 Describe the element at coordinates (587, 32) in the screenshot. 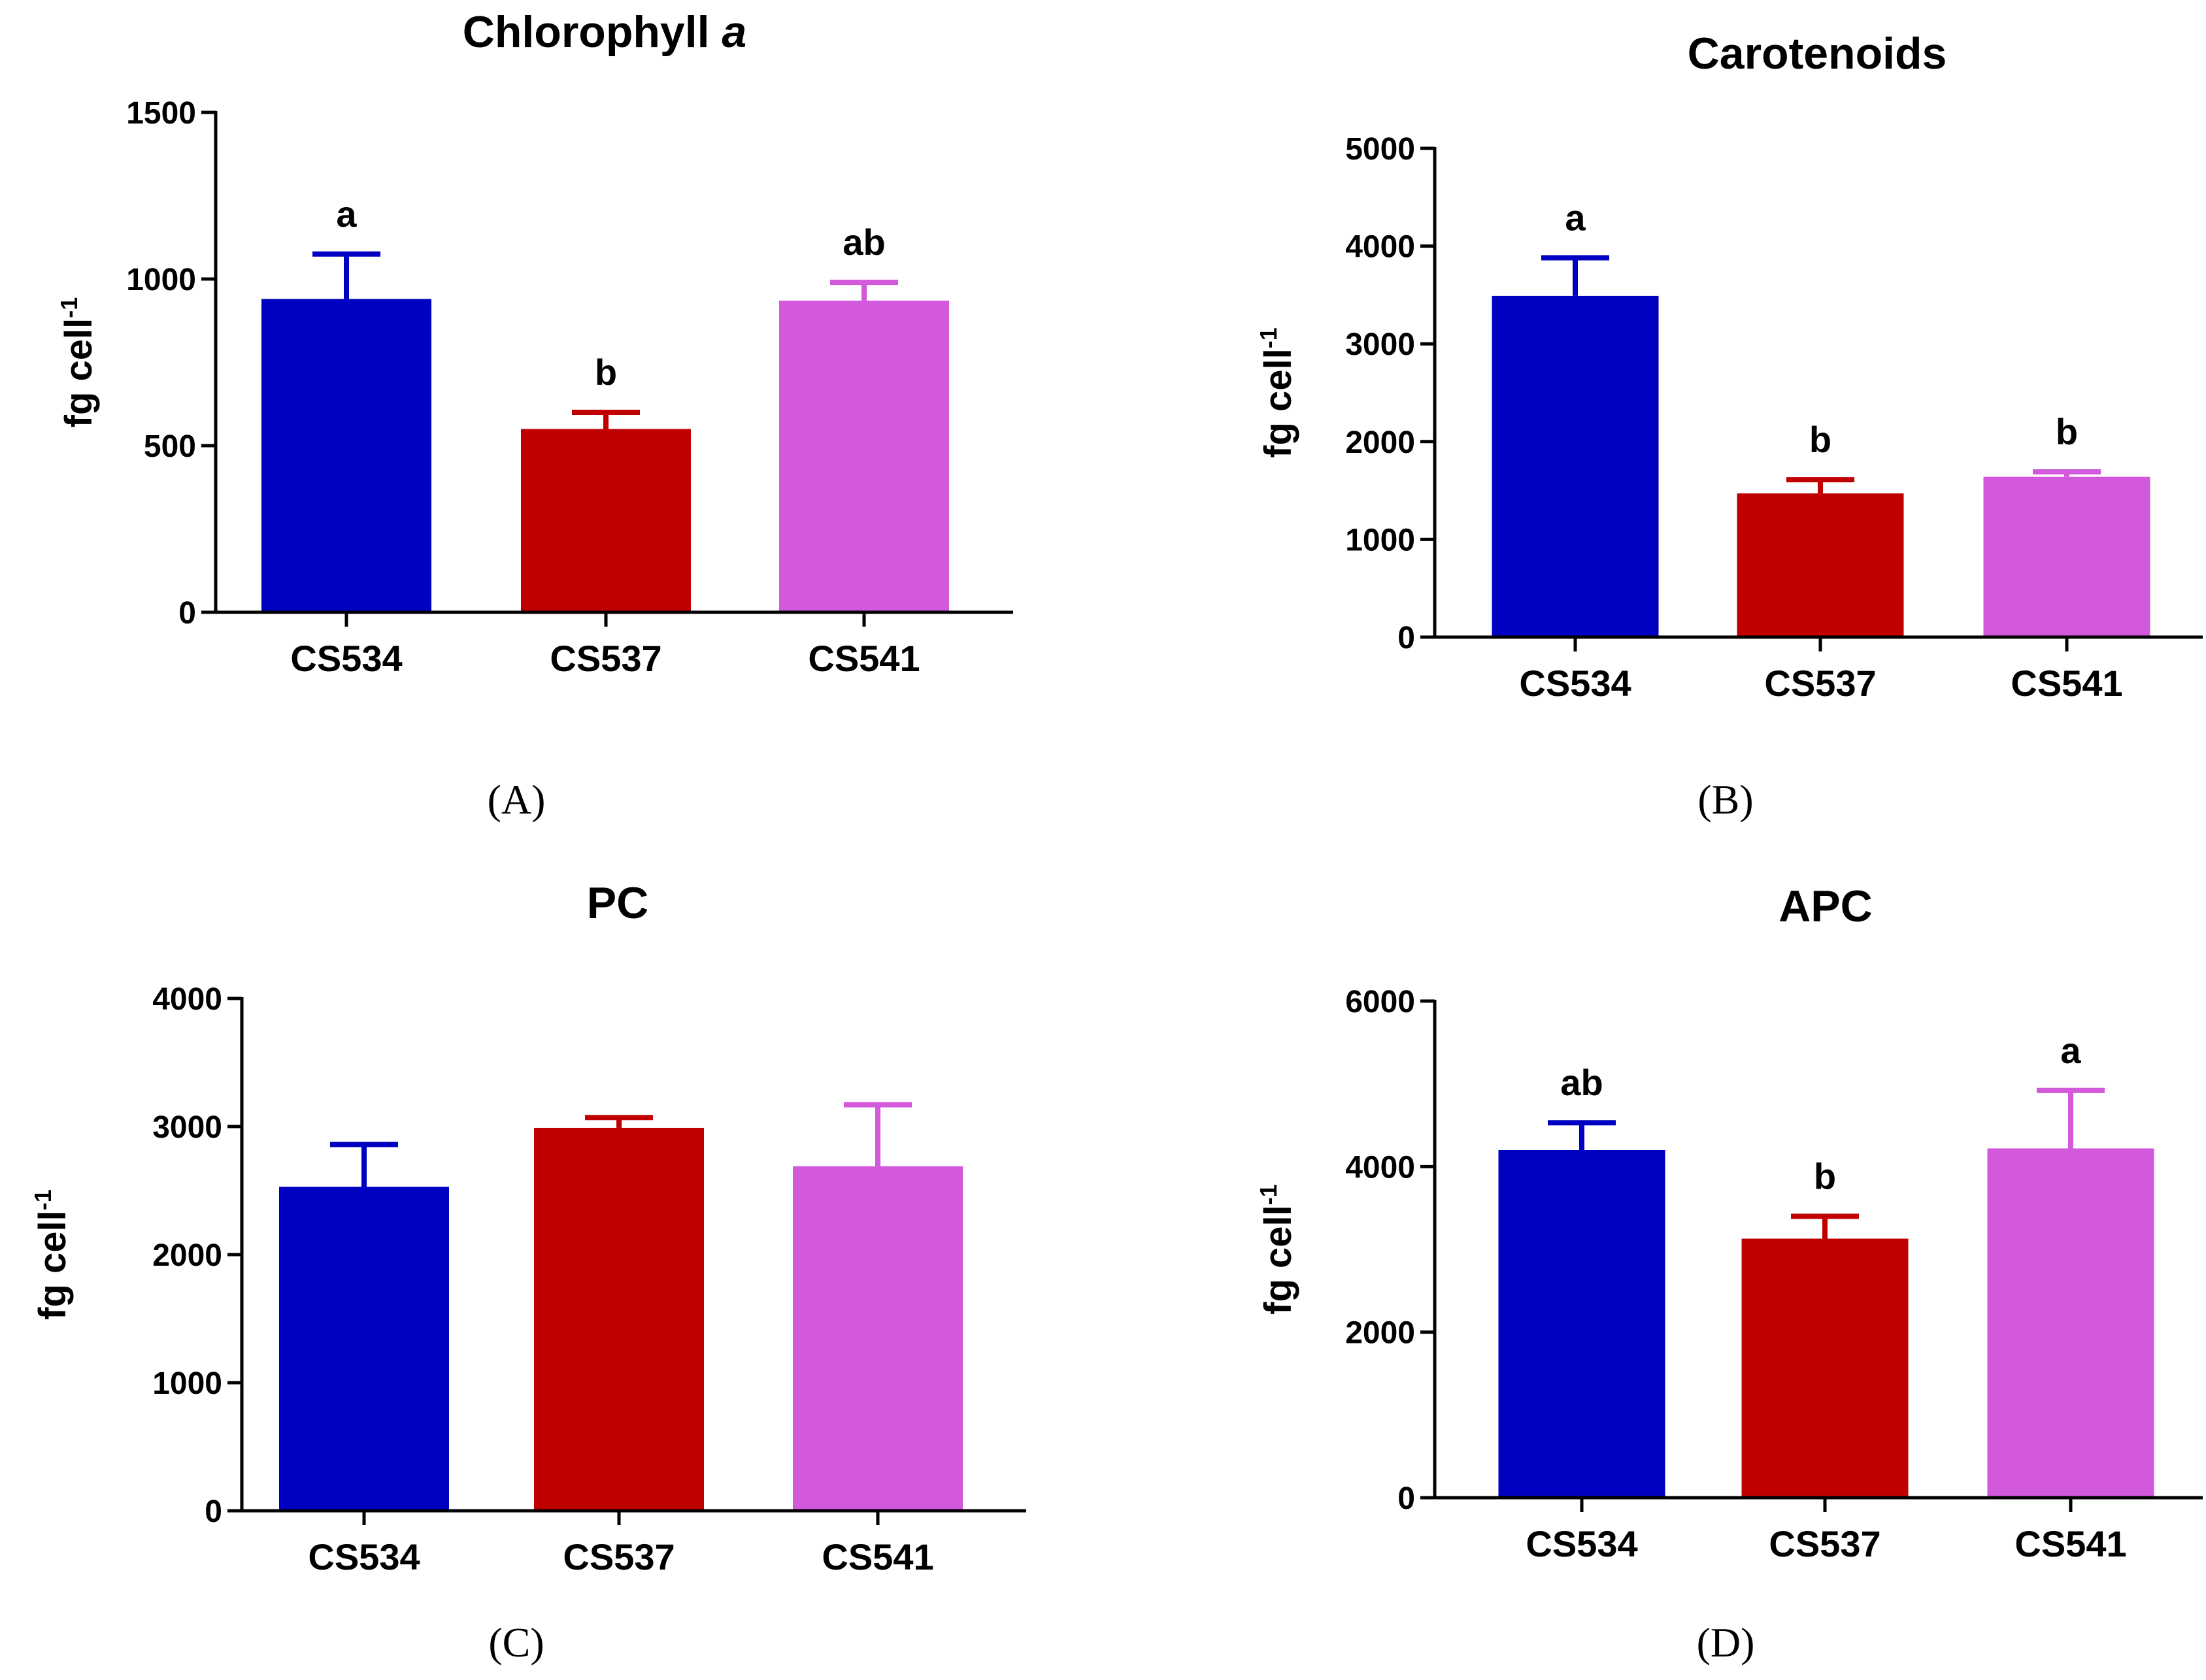

I see `chart-title-main: Chlorophyll` at that location.